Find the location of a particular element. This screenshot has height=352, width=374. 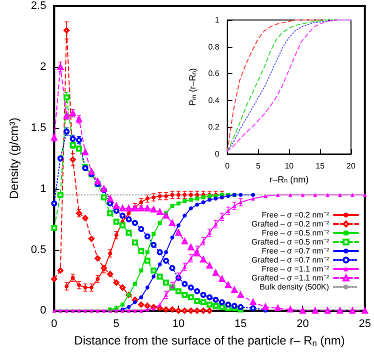

legend-label: Grafted – σ =0.2 nm⁻² is located at coordinates (290, 224).